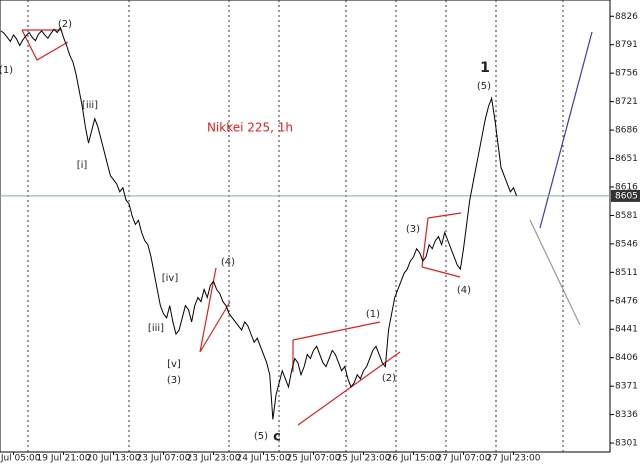  Describe the element at coordinates (566, 130) in the screenshot. I see `projection-up` at that location.